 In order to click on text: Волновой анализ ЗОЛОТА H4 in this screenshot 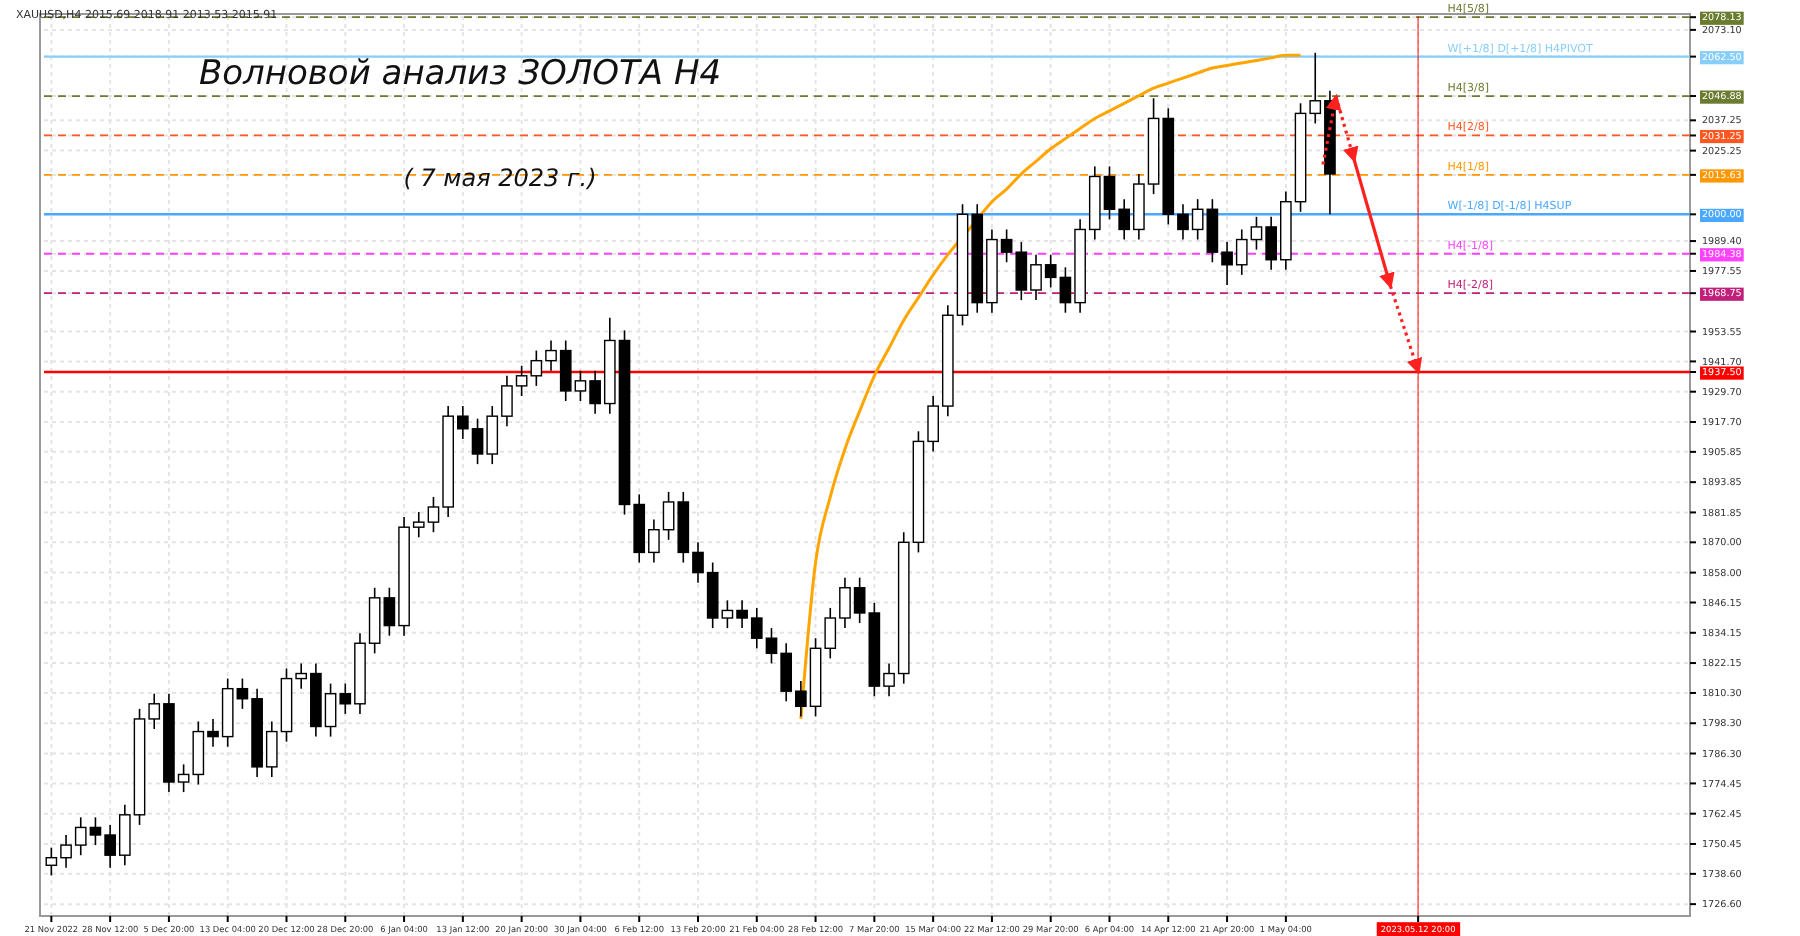, I will do `click(460, 74)`.